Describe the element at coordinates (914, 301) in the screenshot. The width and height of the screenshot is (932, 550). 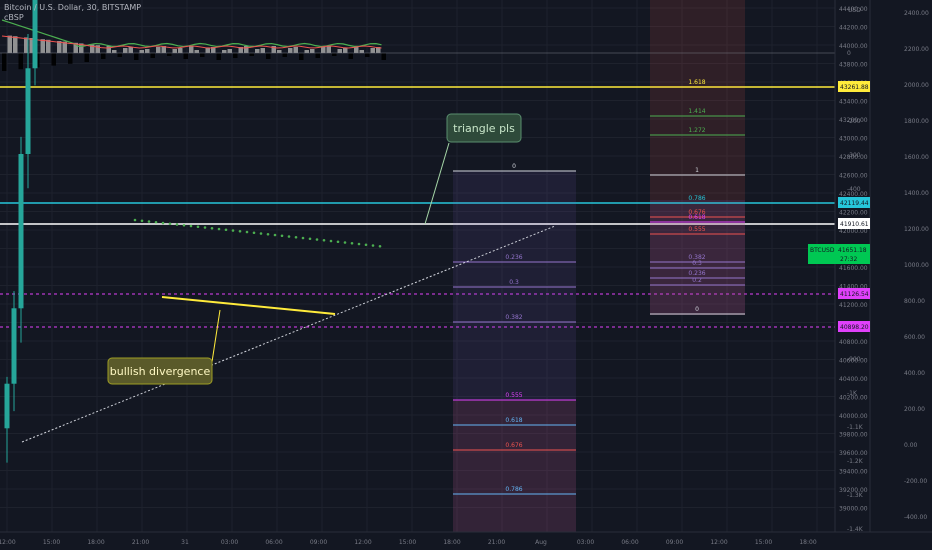
I see `right-tick: 800.00` at that location.